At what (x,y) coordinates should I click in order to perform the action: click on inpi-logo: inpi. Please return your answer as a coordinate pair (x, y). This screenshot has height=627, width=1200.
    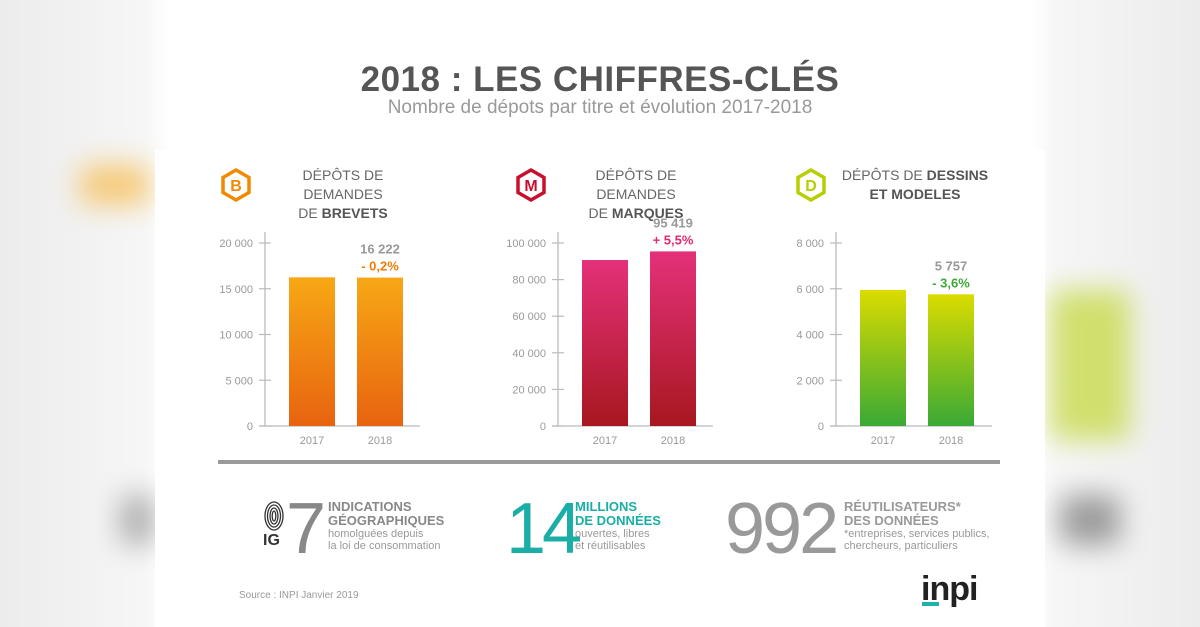
    Looking at the image, I should click on (949, 589).